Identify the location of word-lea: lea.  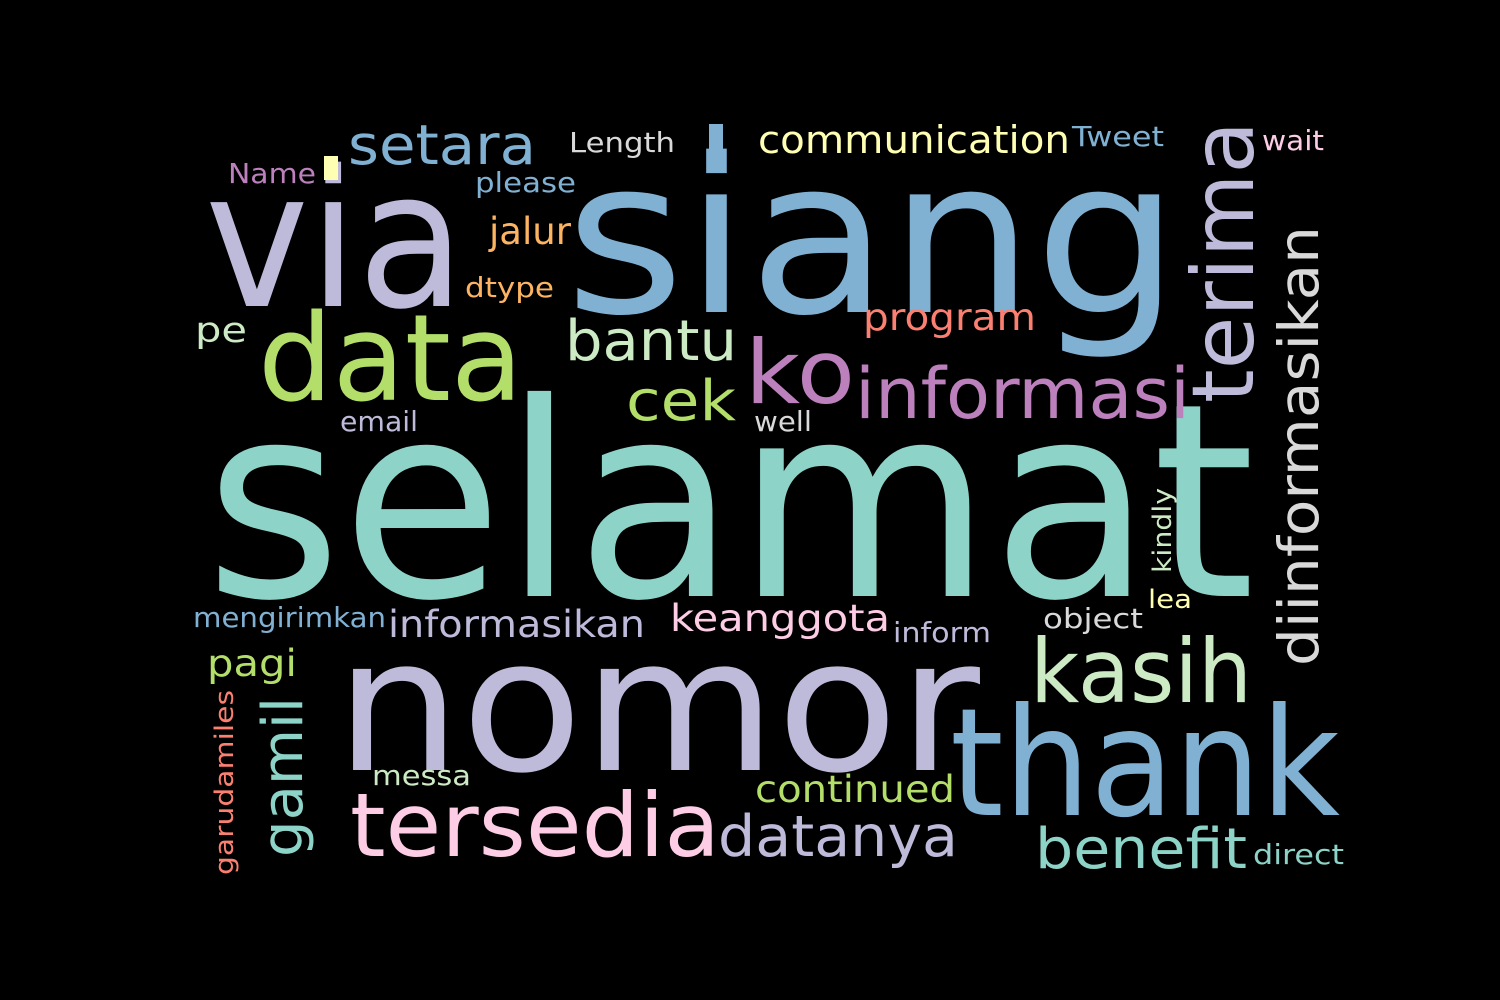
(1170, 600).